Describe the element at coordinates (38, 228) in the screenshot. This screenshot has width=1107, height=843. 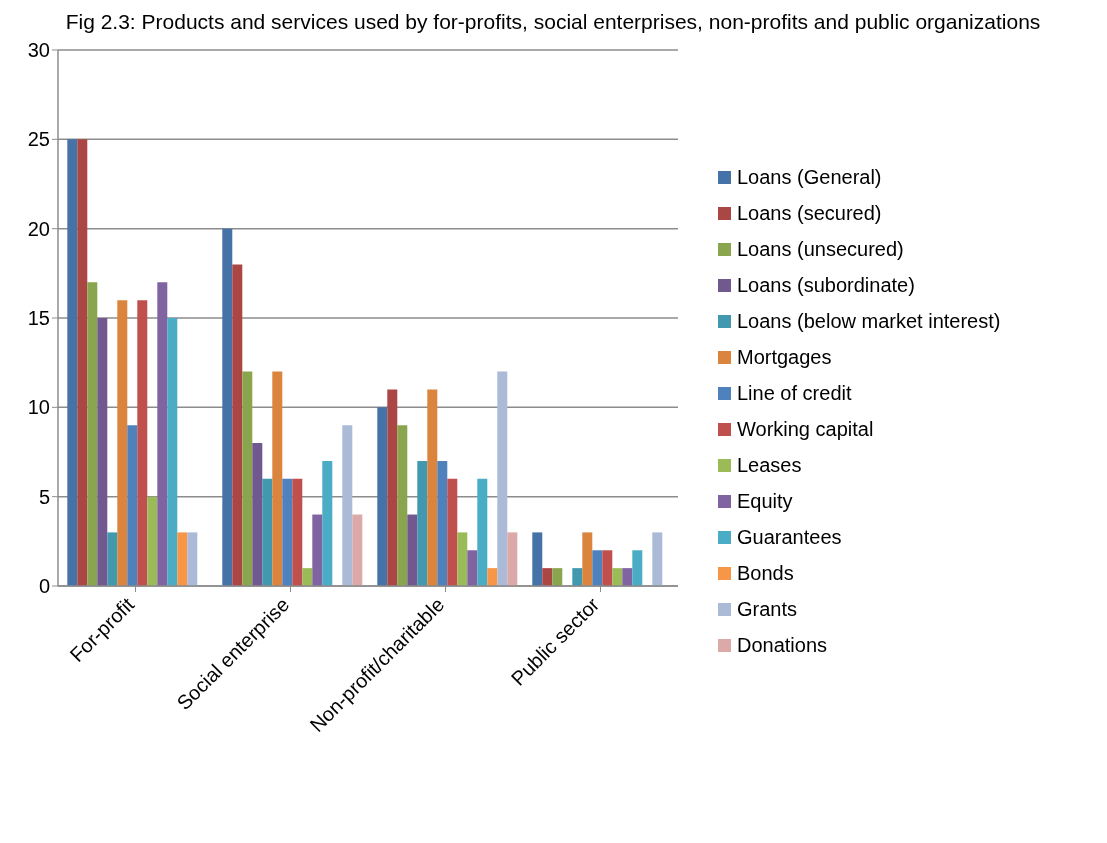
I see `y-tick-label: 20` at that location.